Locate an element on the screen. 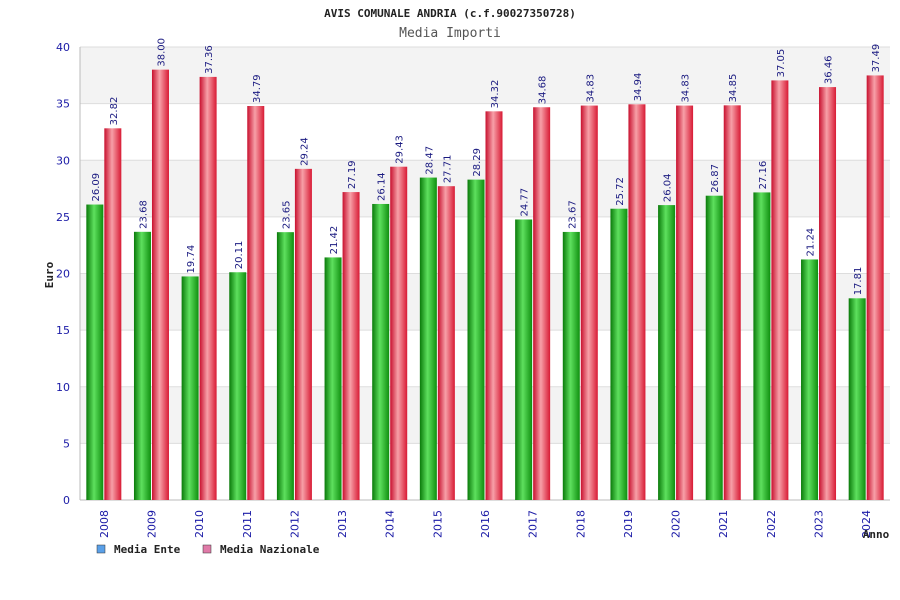 The image size is (900, 600). bar-media-ente-2020 is located at coordinates (667, 353).